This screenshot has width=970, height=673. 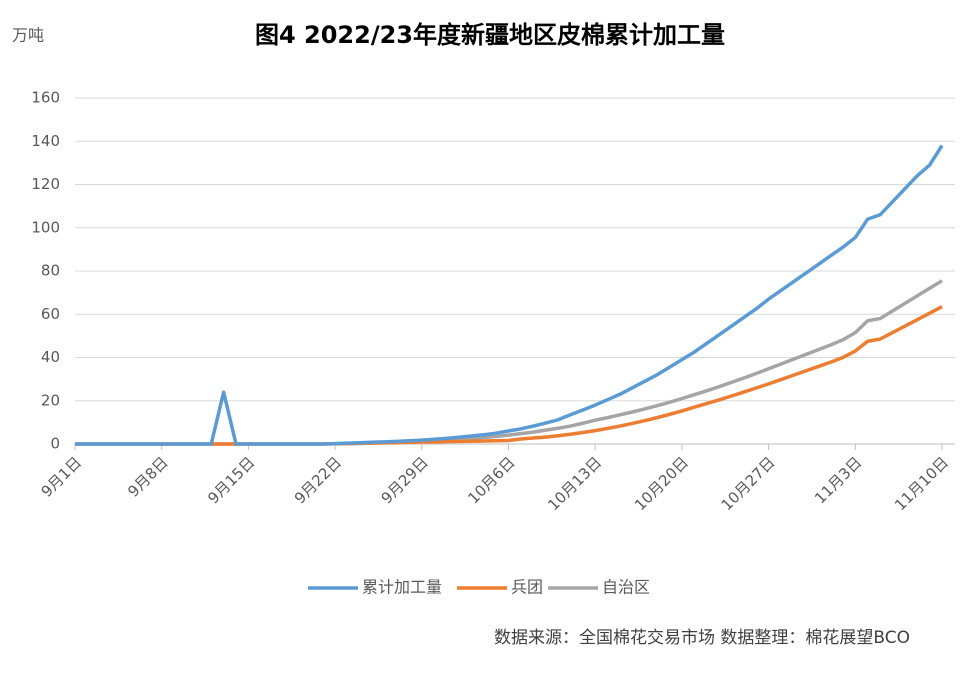 I want to click on legend-label: 累计加工量, so click(x=402, y=587).